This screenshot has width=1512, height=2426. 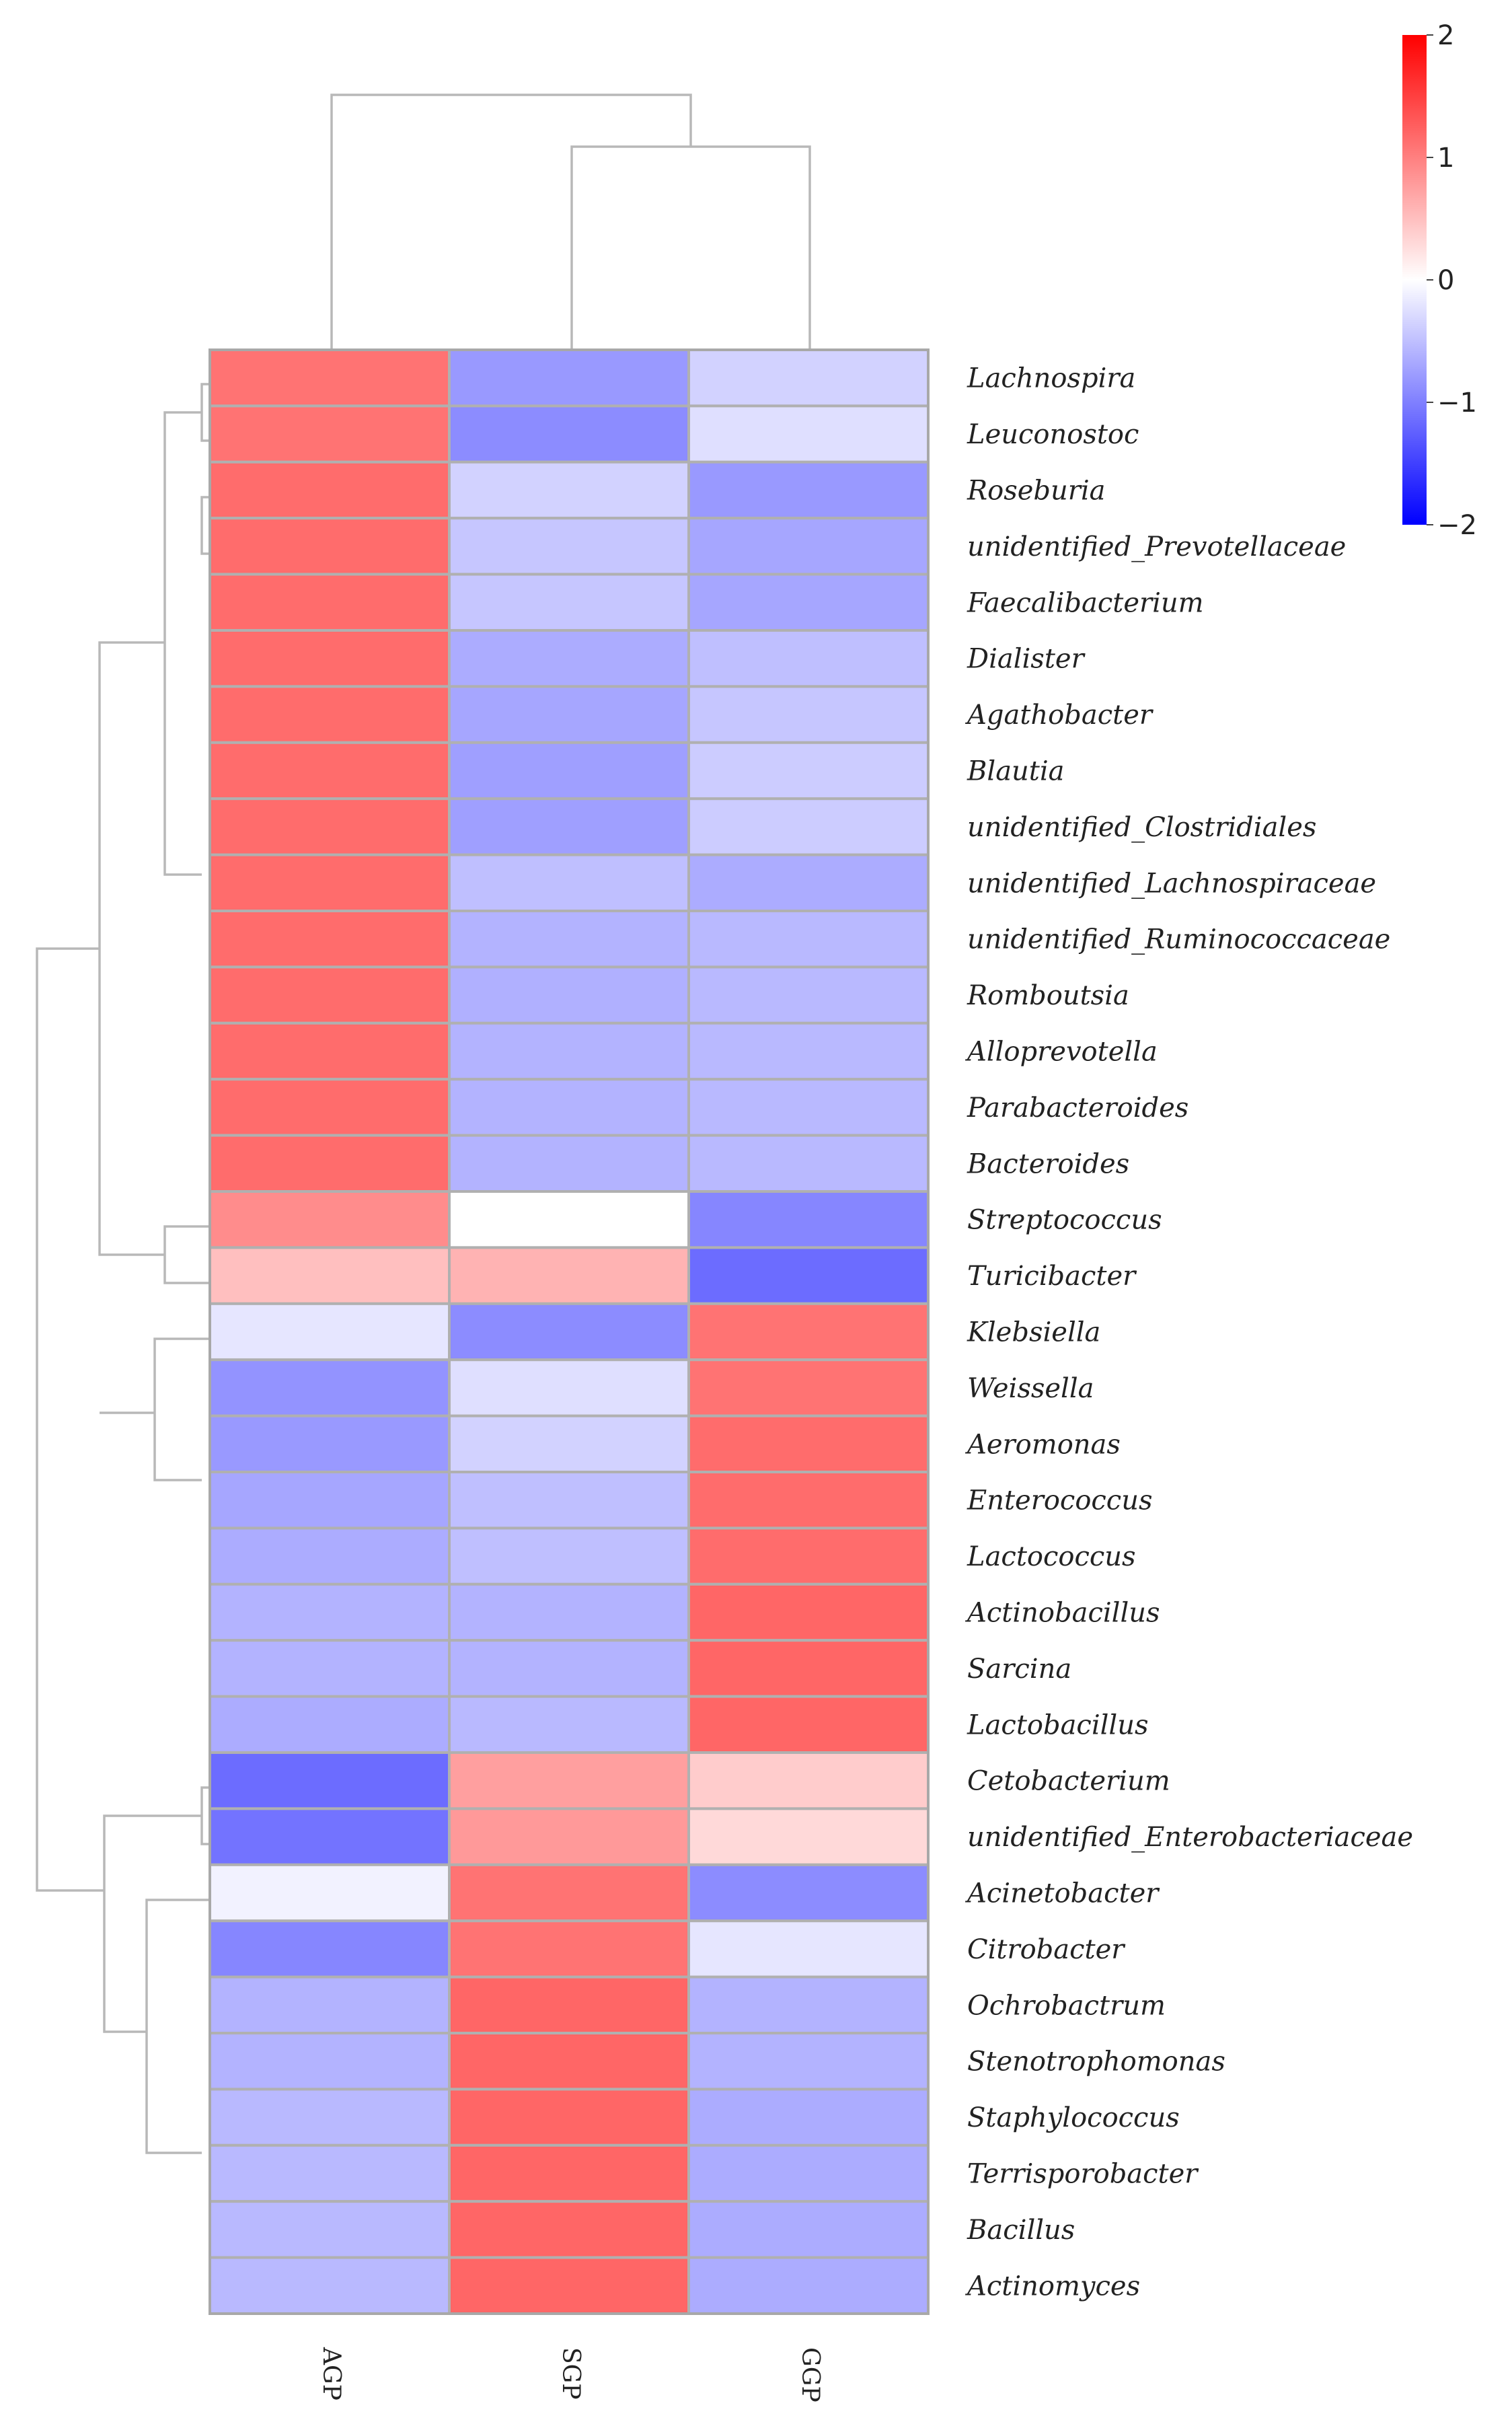 What do you see at coordinates (1062, 1893) in the screenshot?
I see `row-label: Acinetobacter` at bounding box center [1062, 1893].